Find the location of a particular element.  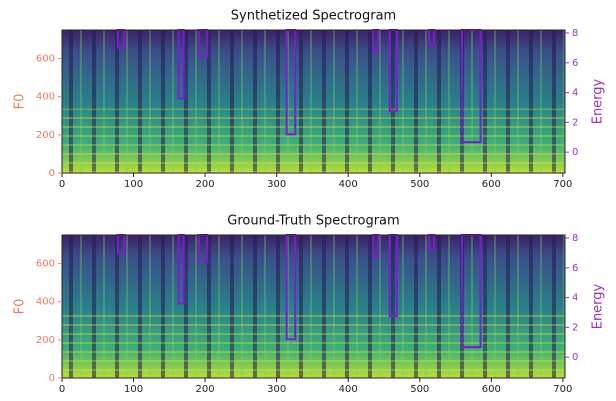

subplot-title: Ground-Truth Spectrogram is located at coordinates (313, 221).